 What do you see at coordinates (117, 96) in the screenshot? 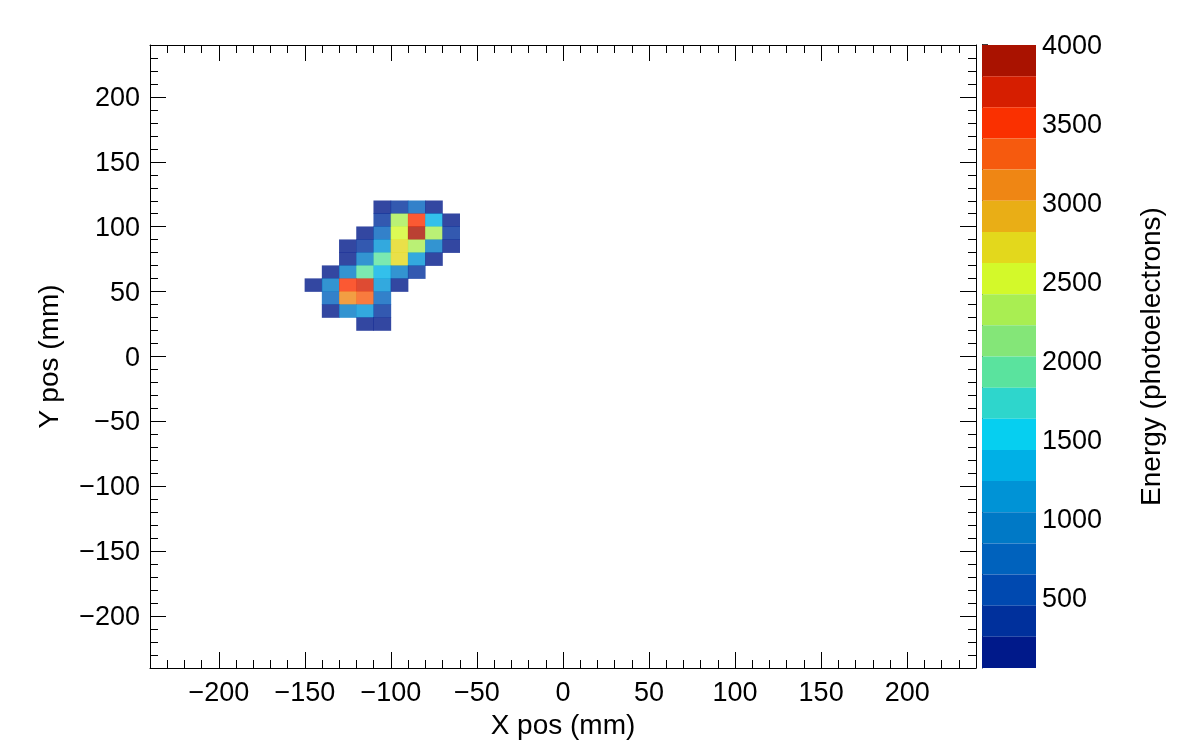
I see `y-tick-label: 200` at bounding box center [117, 96].